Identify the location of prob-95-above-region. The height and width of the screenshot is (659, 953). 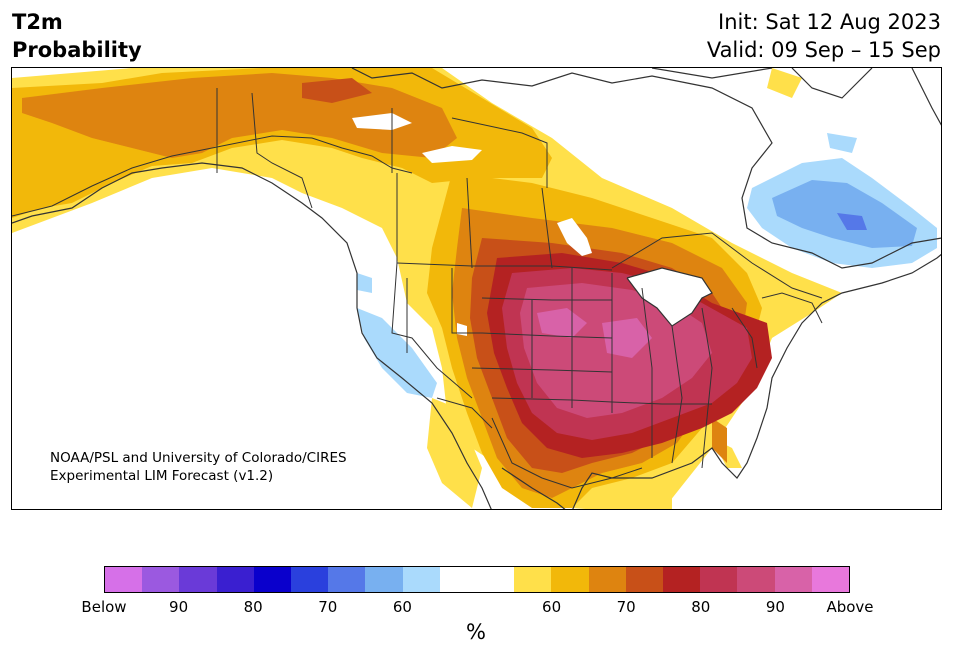
(594, 333).